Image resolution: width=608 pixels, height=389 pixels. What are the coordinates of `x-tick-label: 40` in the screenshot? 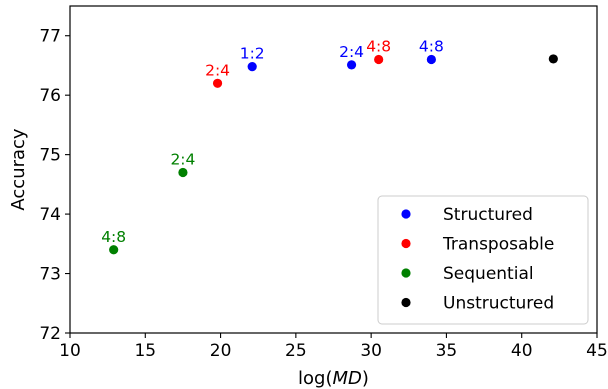 It's located at (522, 351).